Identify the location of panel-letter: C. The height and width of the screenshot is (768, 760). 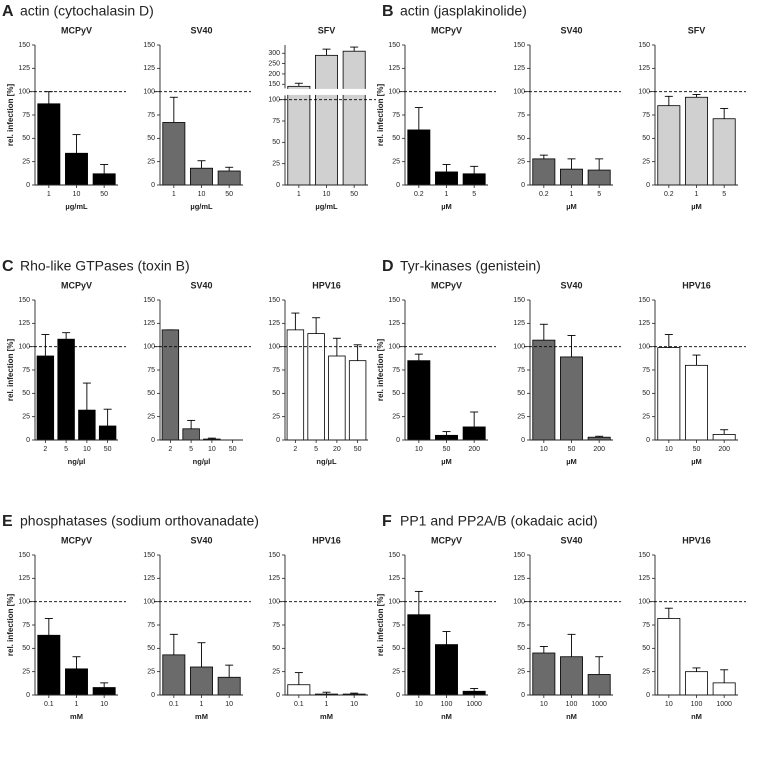
(8, 266).